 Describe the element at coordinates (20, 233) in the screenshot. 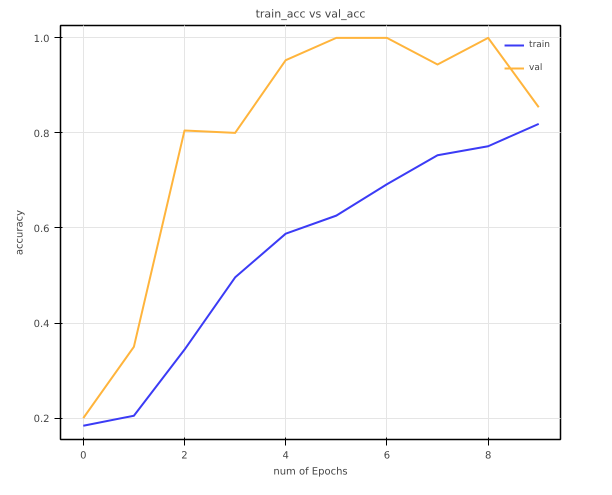

I see `y-axis-title: accuracy` at that location.